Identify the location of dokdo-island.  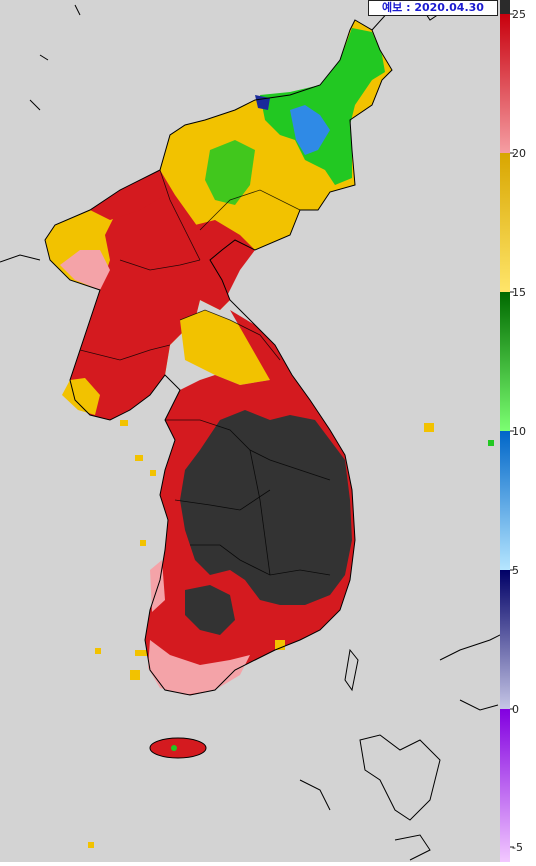
(491, 443).